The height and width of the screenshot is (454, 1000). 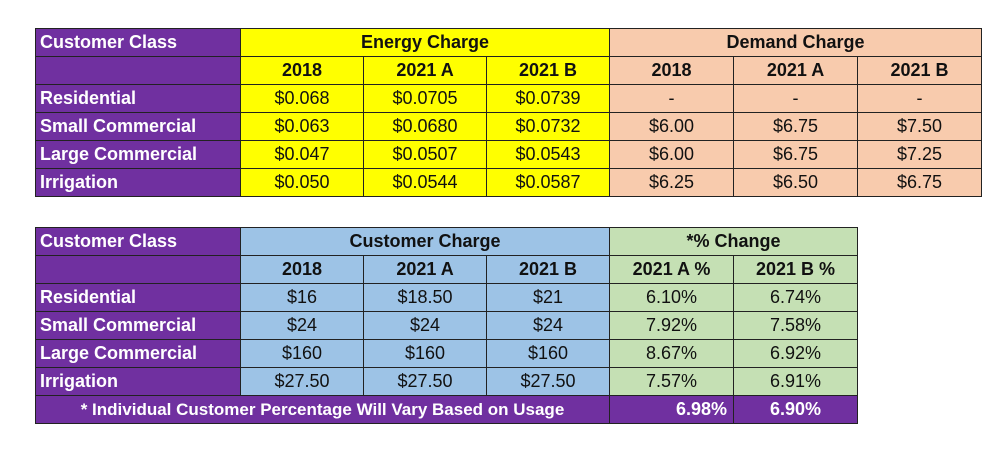 What do you see at coordinates (425, 98) in the screenshot?
I see `energy-cell: $0.0705` at bounding box center [425, 98].